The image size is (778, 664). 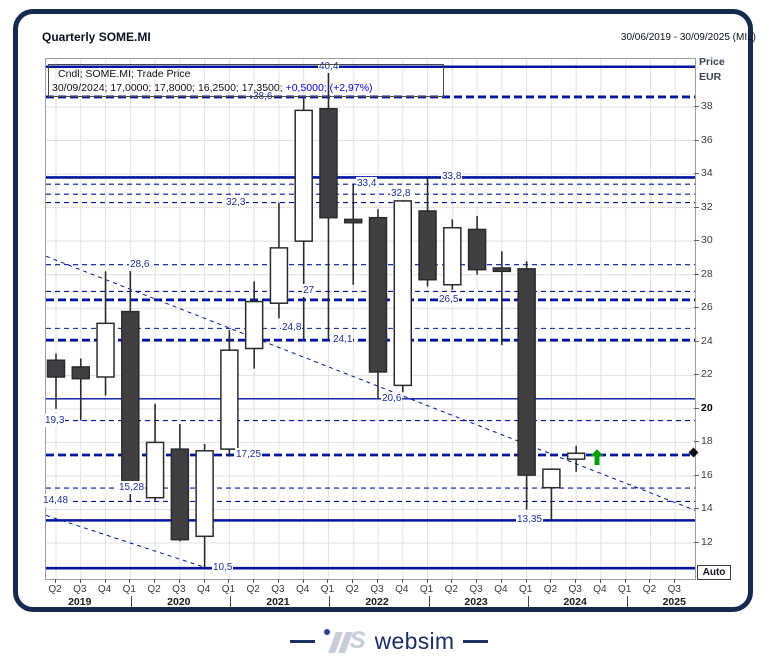 What do you see at coordinates (377, 602) in the screenshot?
I see `year-label-2022: 2022` at bounding box center [377, 602].